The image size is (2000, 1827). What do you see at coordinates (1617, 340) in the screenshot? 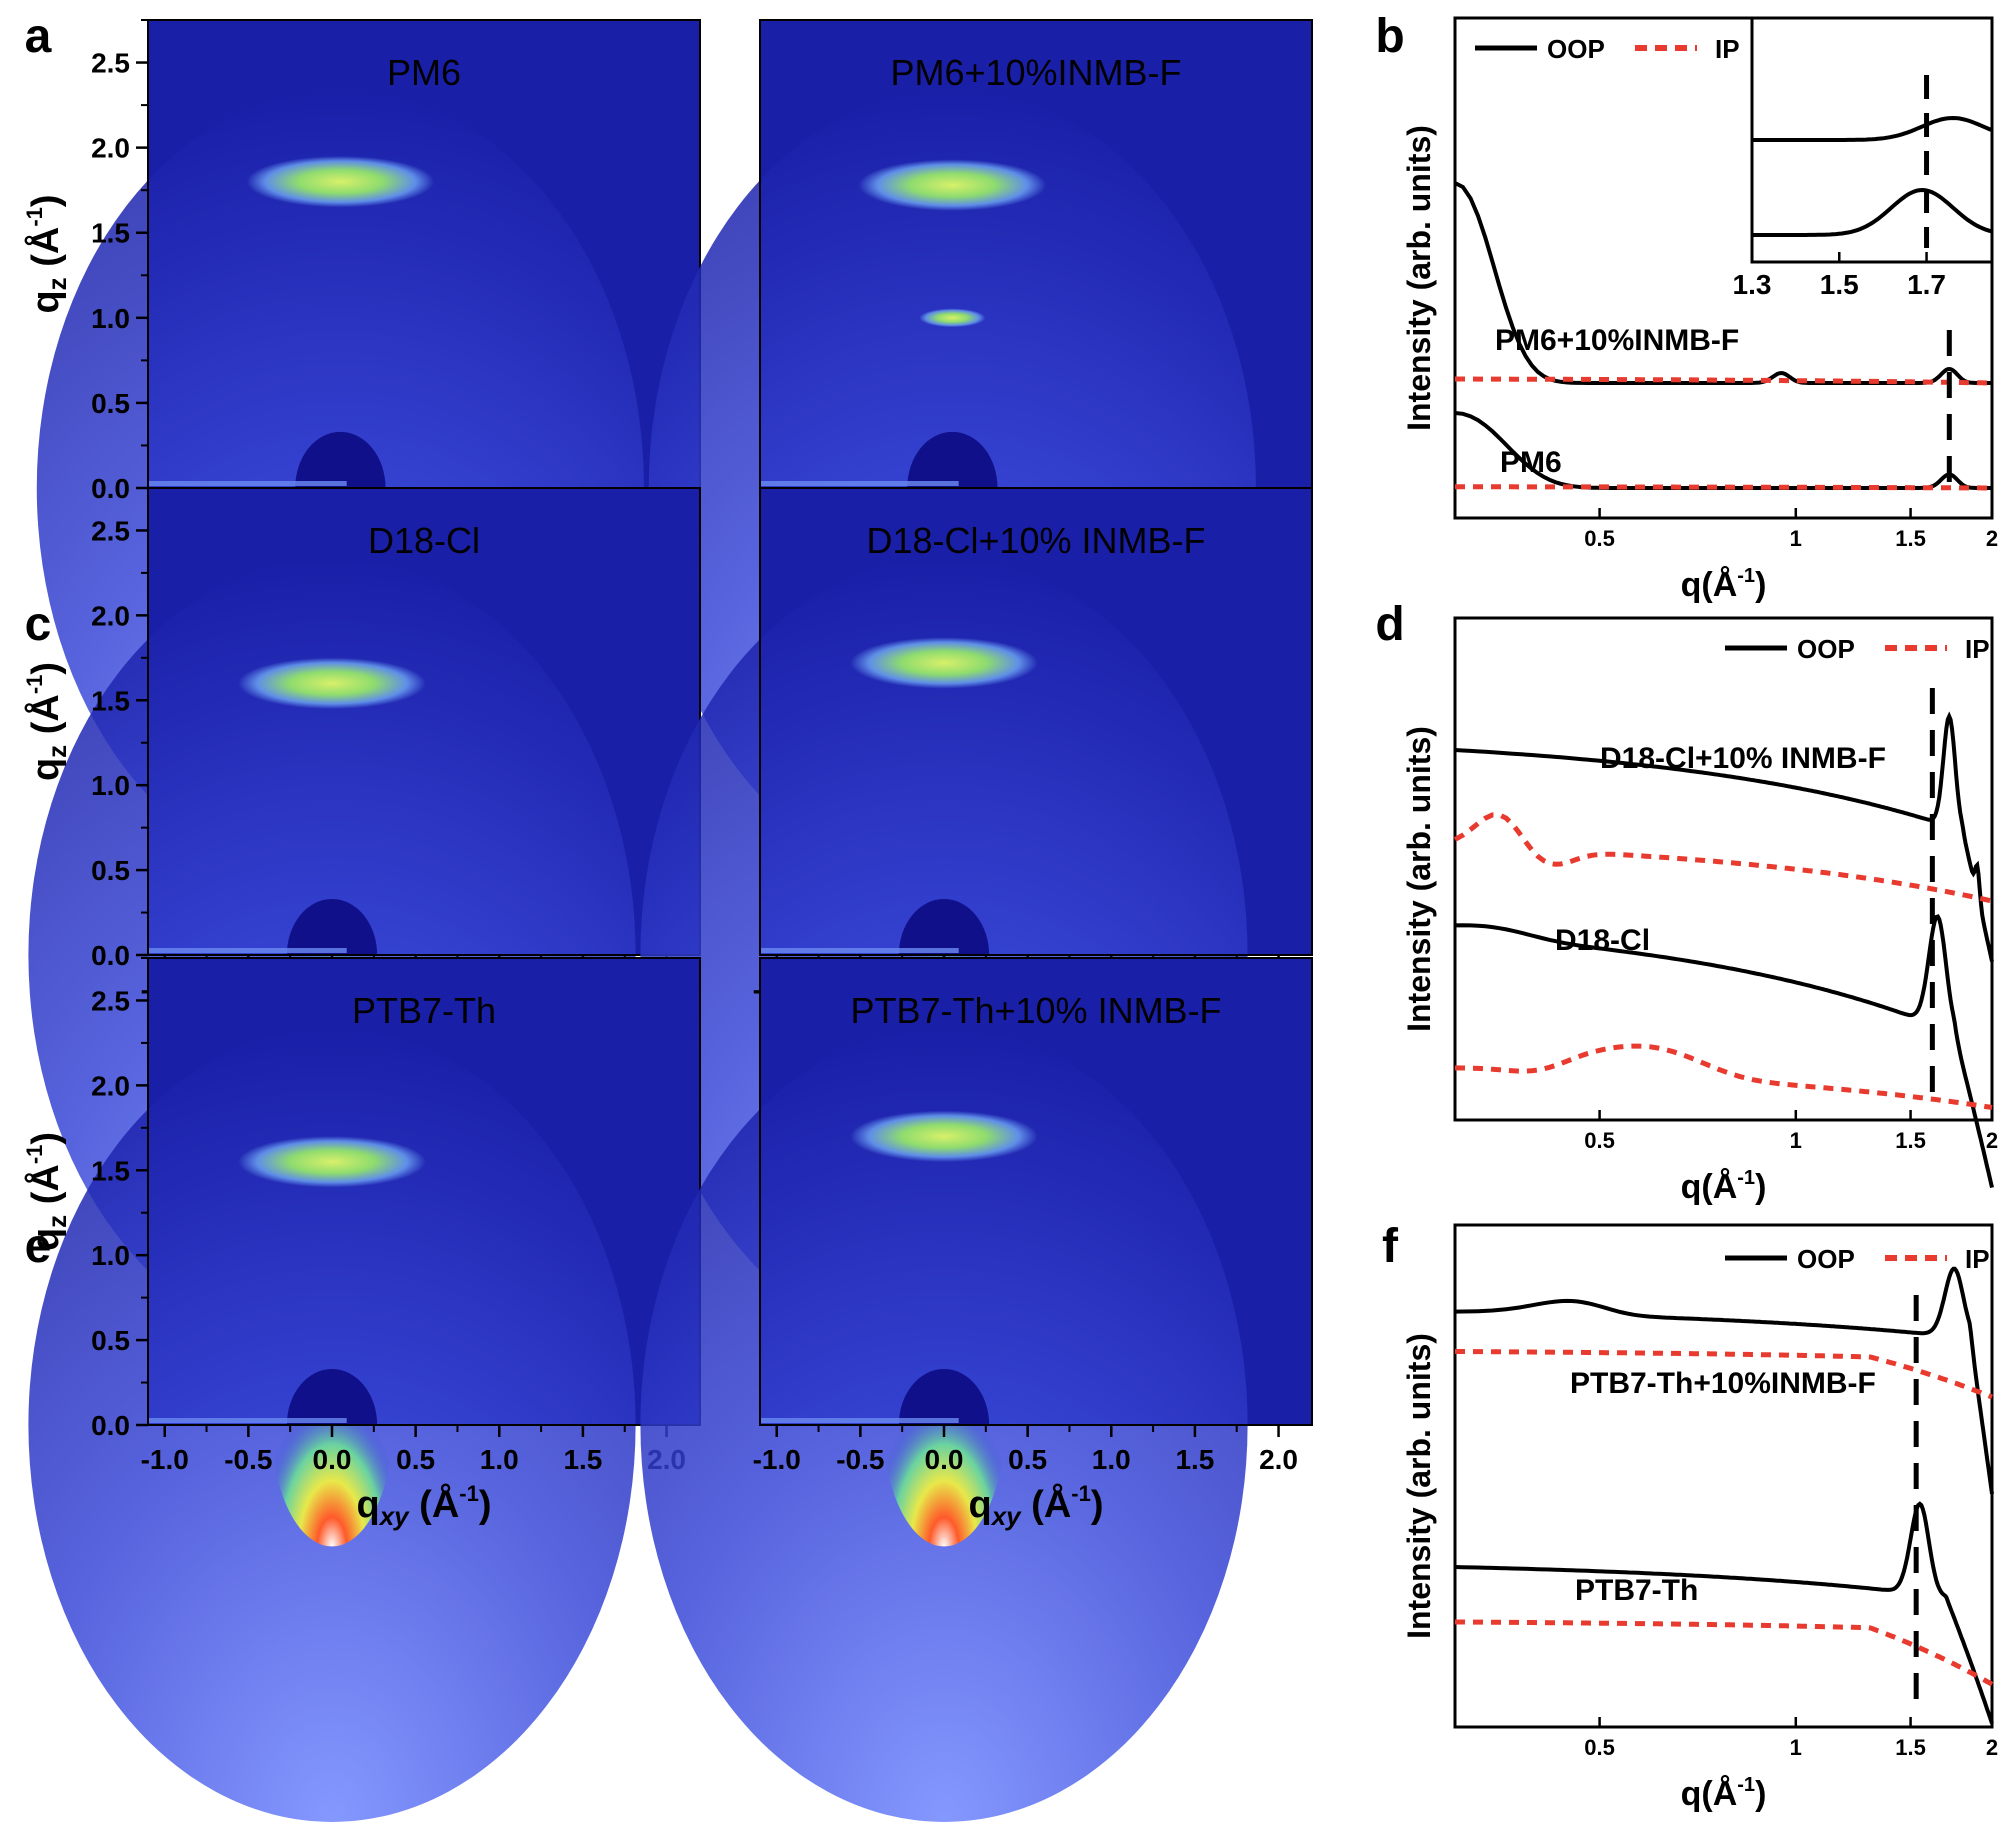
I see `sample-label-1: PM6+10%INMB-F` at bounding box center [1617, 340].